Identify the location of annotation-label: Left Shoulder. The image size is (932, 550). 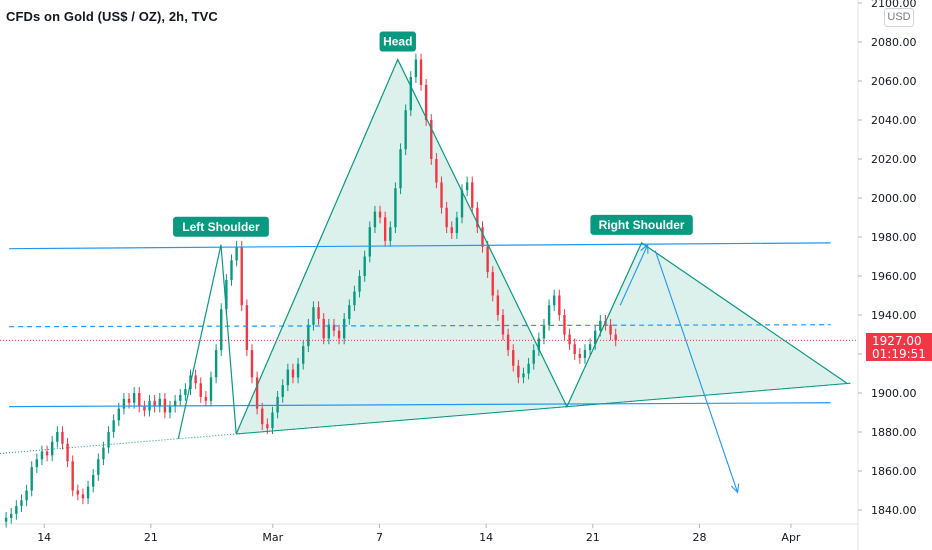
(221, 227).